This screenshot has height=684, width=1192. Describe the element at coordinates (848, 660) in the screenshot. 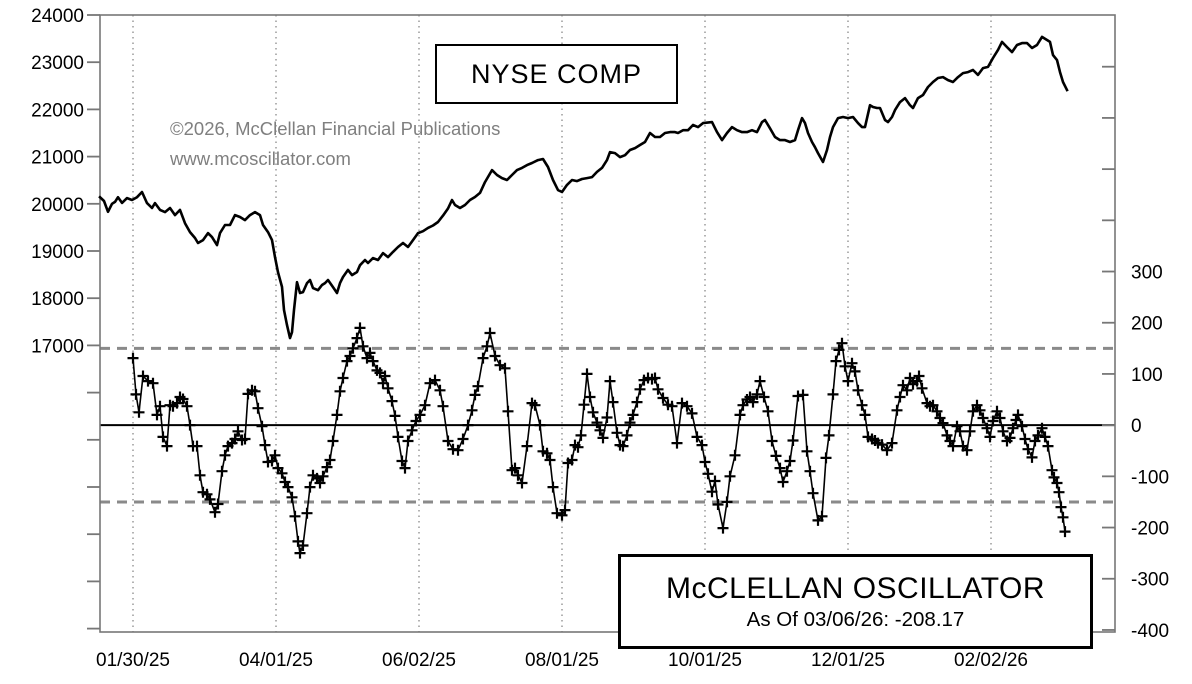

I see `x-axis-tick-label: 12/01/25` at that location.